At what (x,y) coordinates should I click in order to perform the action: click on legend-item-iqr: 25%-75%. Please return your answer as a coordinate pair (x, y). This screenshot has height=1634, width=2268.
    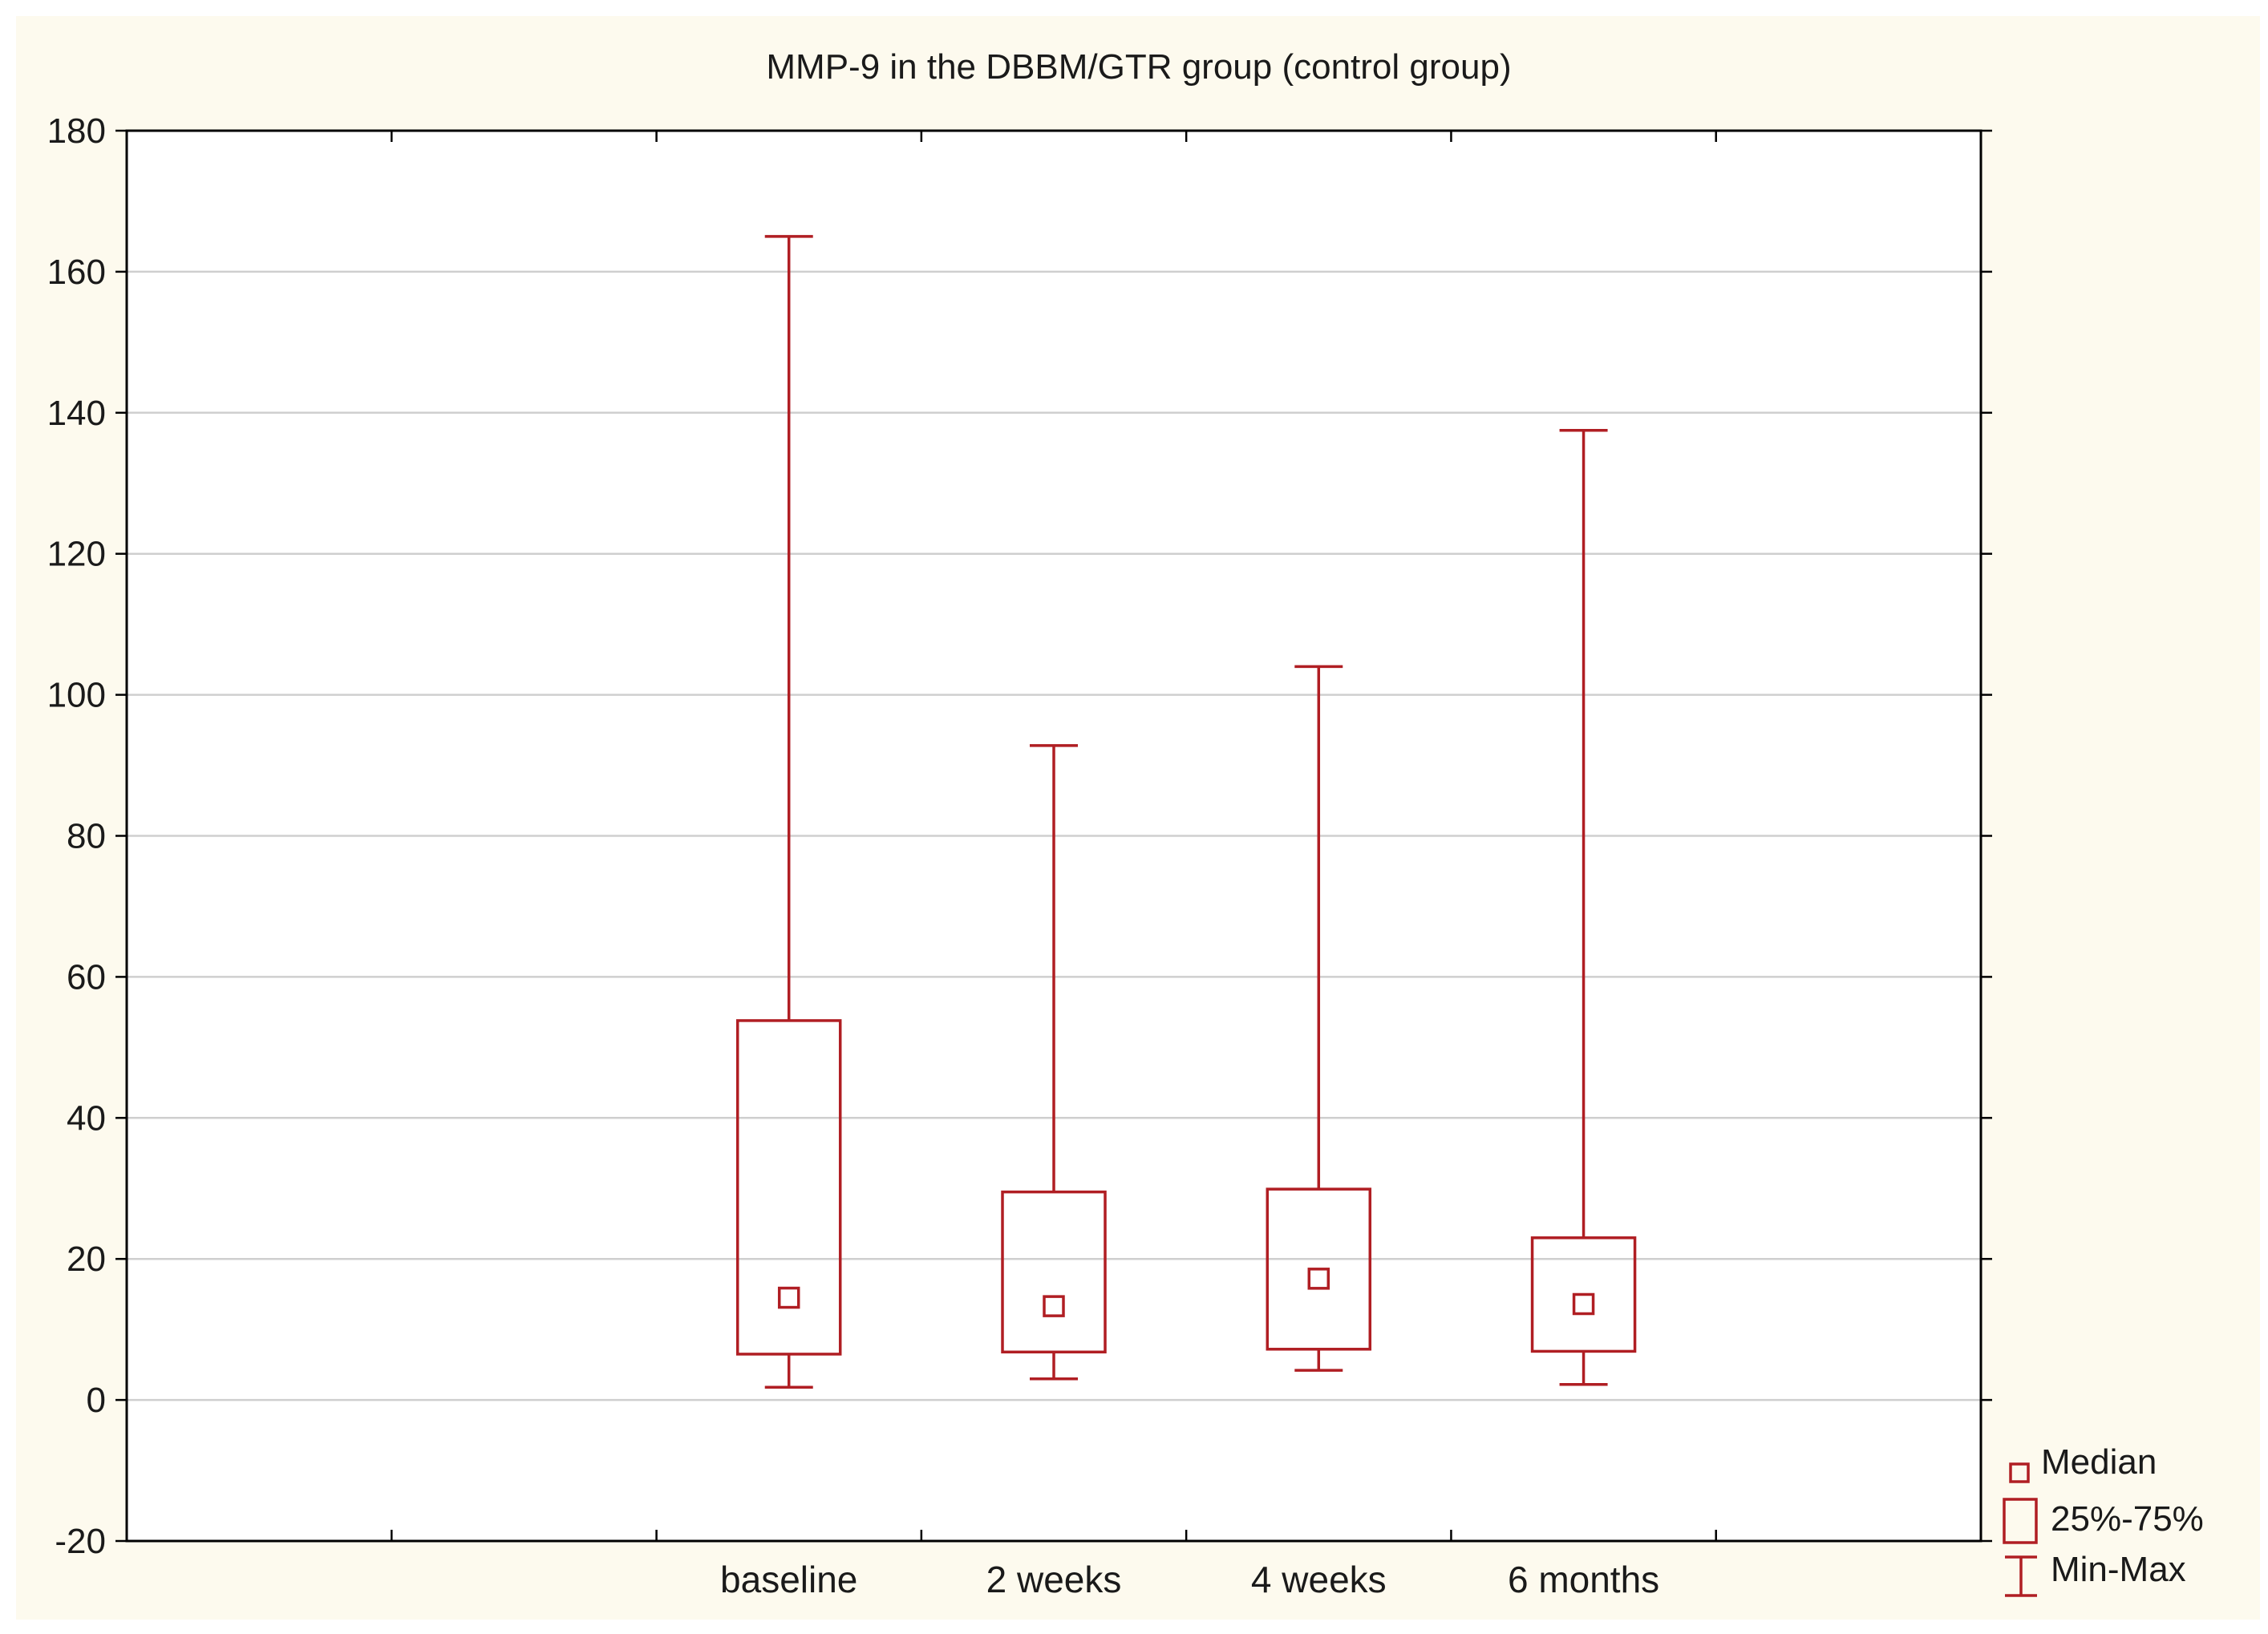
    Looking at the image, I should click on (2104, 1521).